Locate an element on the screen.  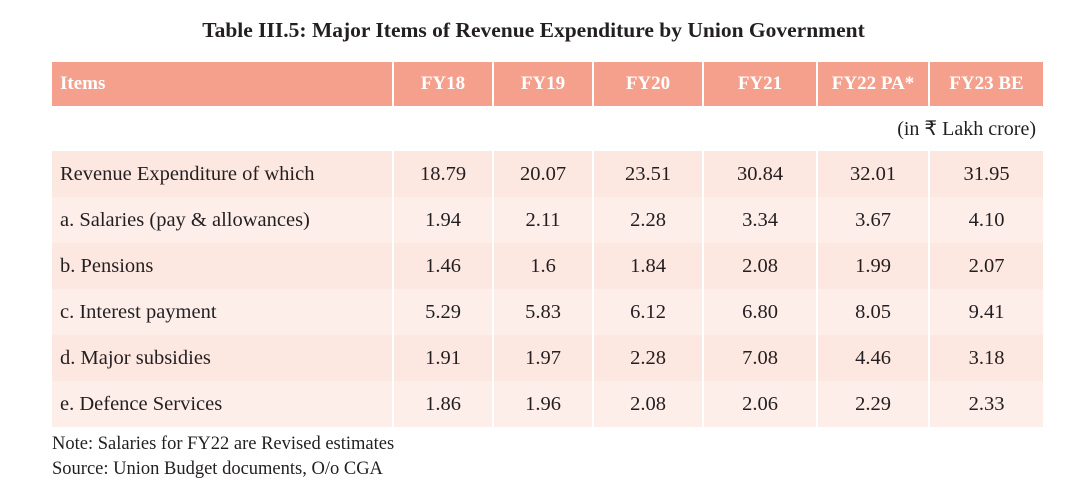
header-fy19: FY19 is located at coordinates (544, 84).